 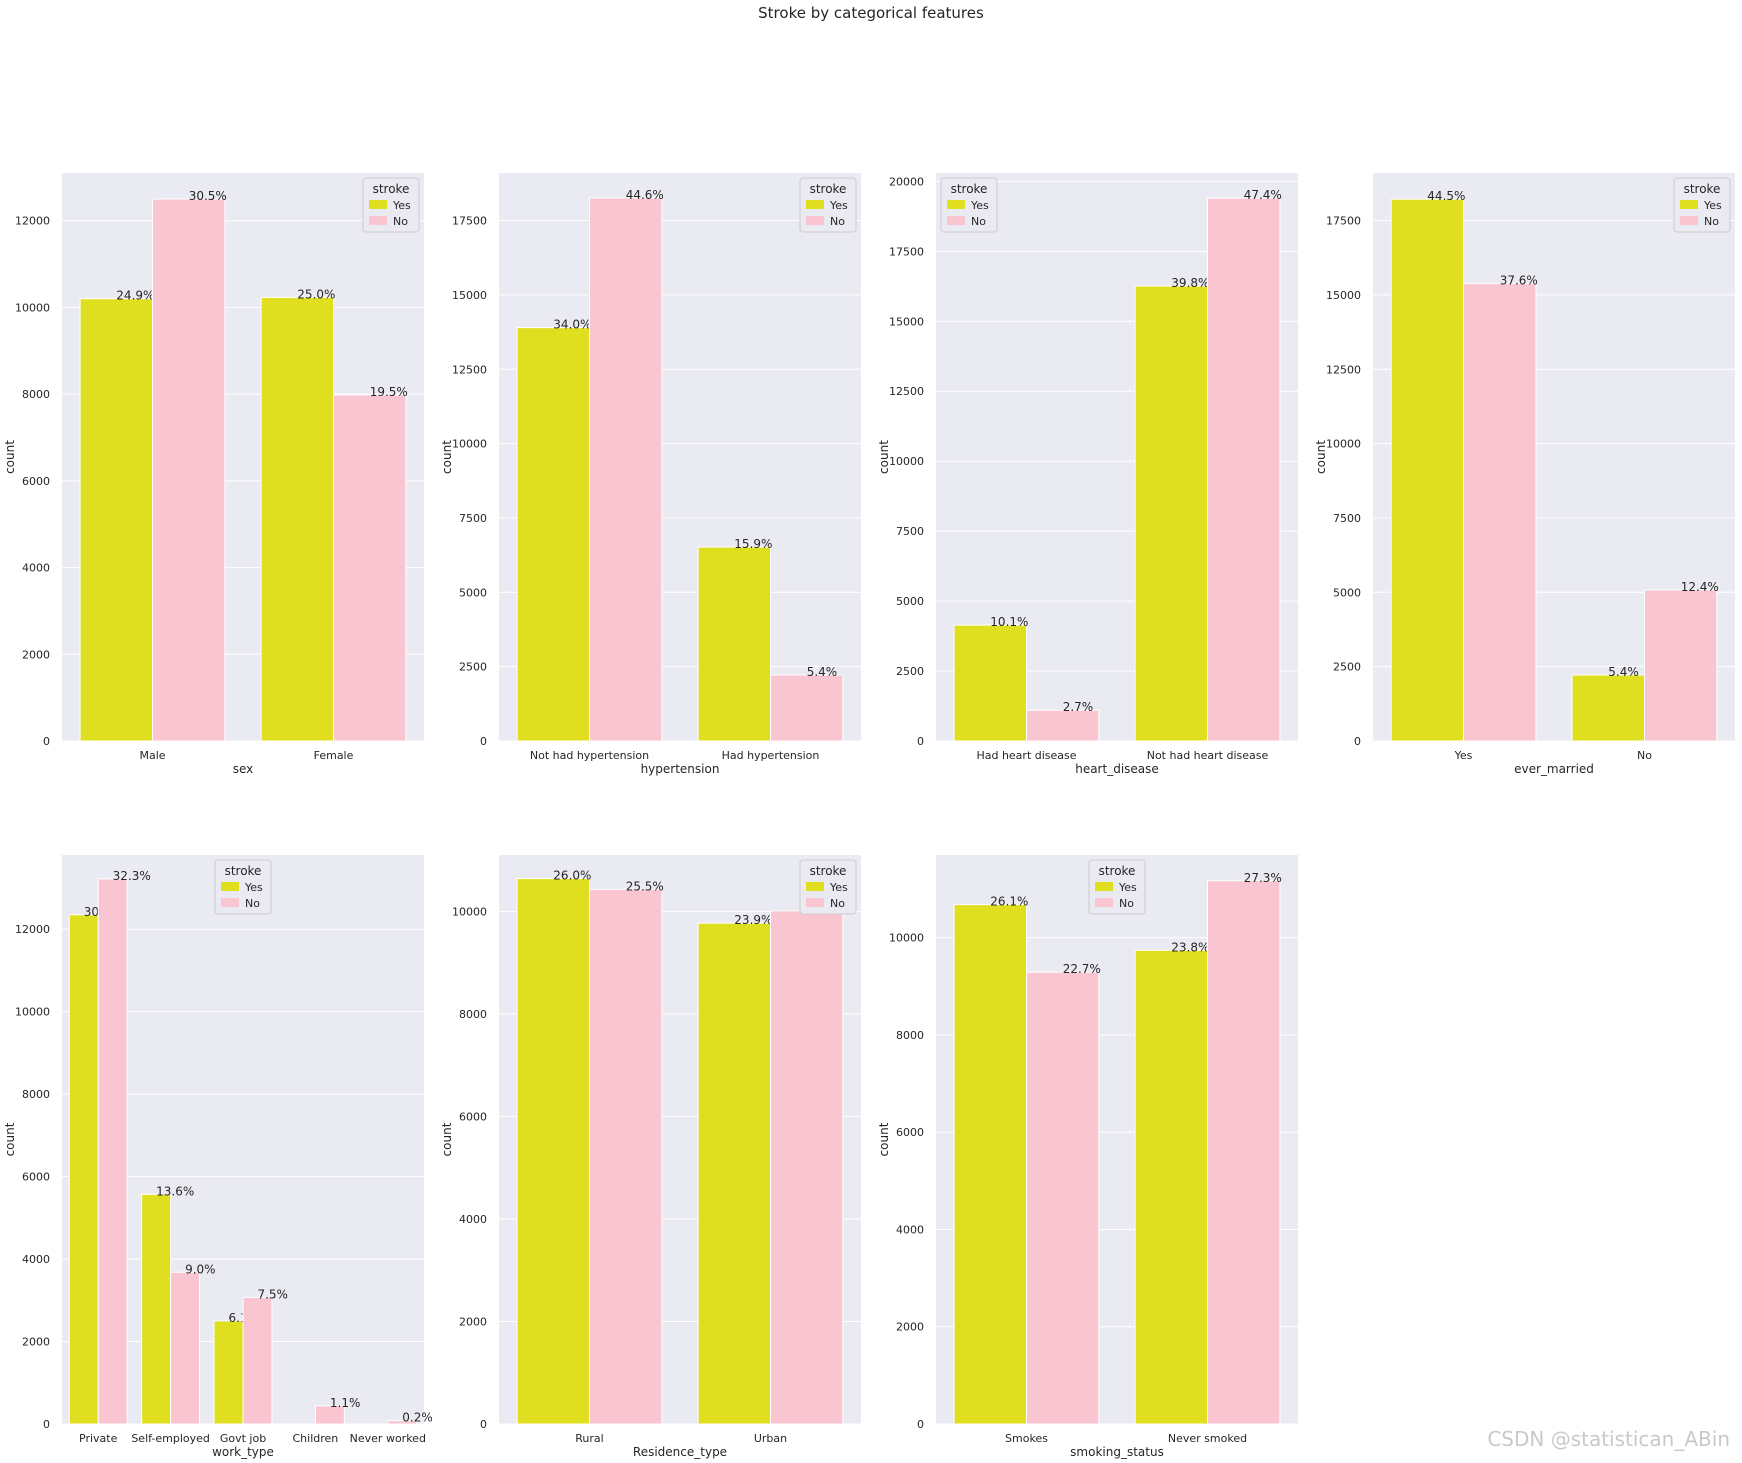 I want to click on bar-percent-label: 2.7%, so click(x=1078, y=707).